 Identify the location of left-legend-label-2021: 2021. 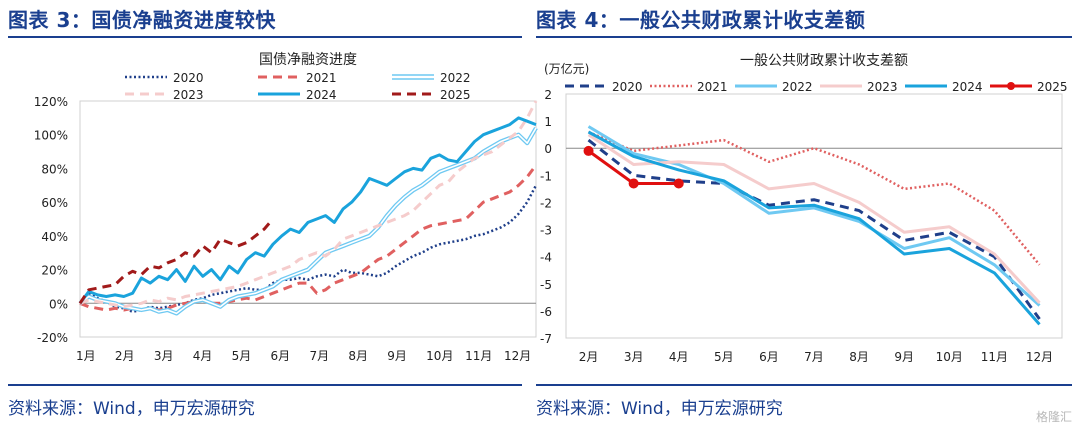
(321, 78).